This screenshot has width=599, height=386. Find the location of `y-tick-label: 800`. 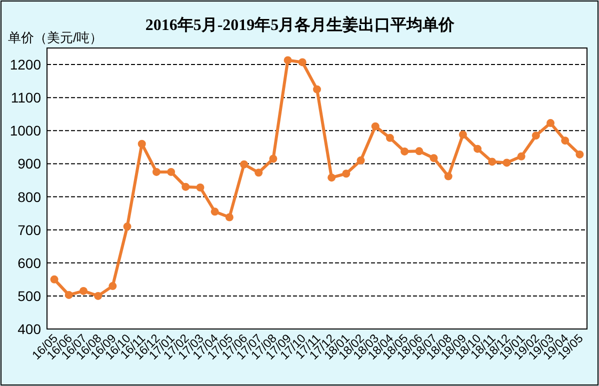

y-tick-label: 800 is located at coordinates (30, 196).